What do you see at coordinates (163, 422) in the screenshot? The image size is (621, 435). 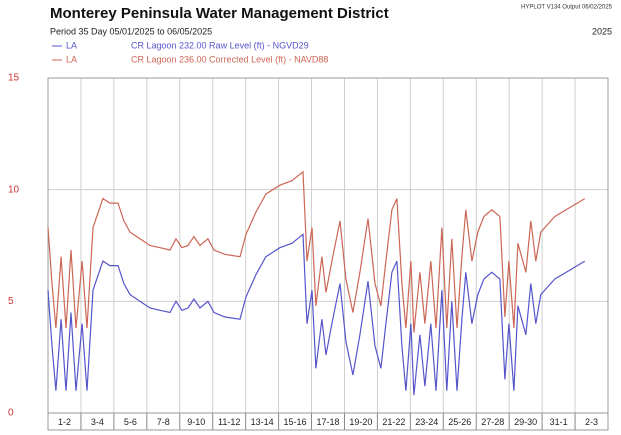 I see `x-tick-label: 7-8` at bounding box center [163, 422].